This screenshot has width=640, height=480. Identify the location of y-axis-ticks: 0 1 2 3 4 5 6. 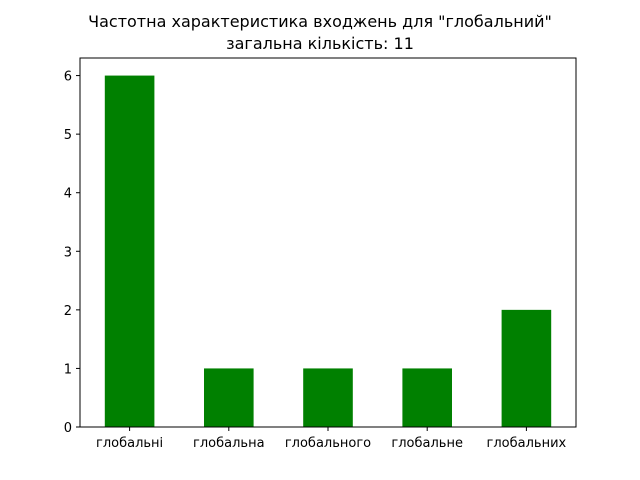
(72, 253).